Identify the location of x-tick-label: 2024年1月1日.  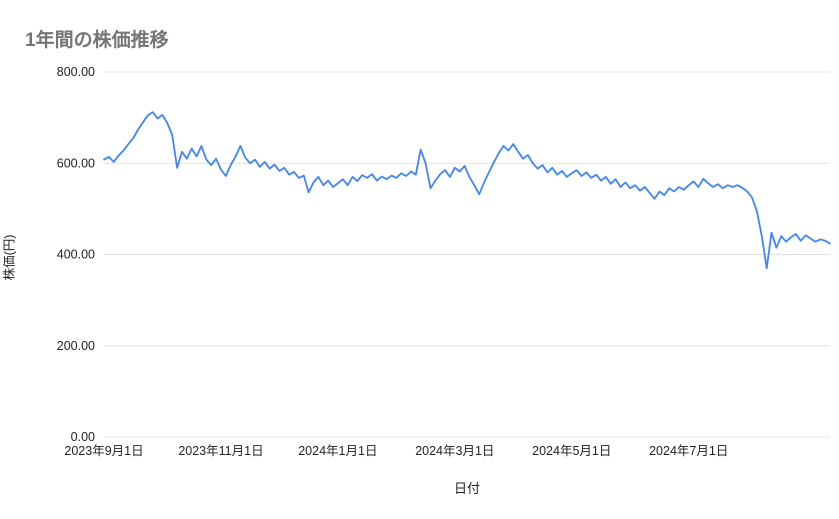
(337, 451).